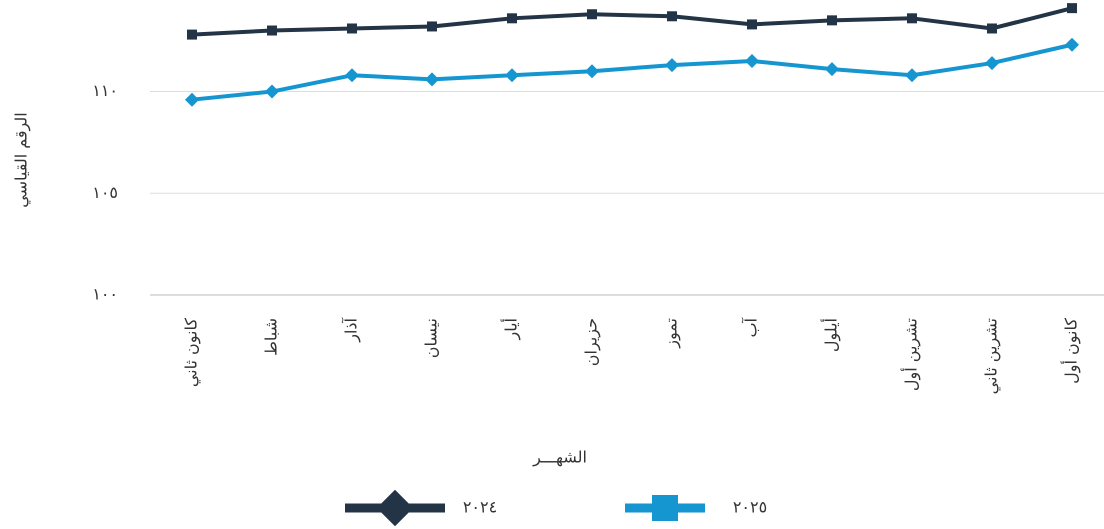 The image size is (1104, 529). I want to click on x-tick-label: كانون ثاني, so click(192, 353).